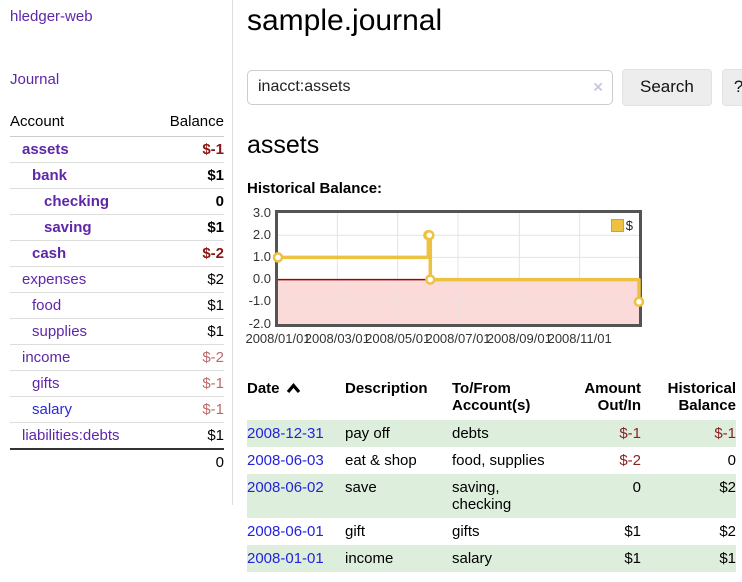 The width and height of the screenshot is (742, 582). What do you see at coordinates (598, 87) in the screenshot?
I see `clear-search-icon: ×` at bounding box center [598, 87].